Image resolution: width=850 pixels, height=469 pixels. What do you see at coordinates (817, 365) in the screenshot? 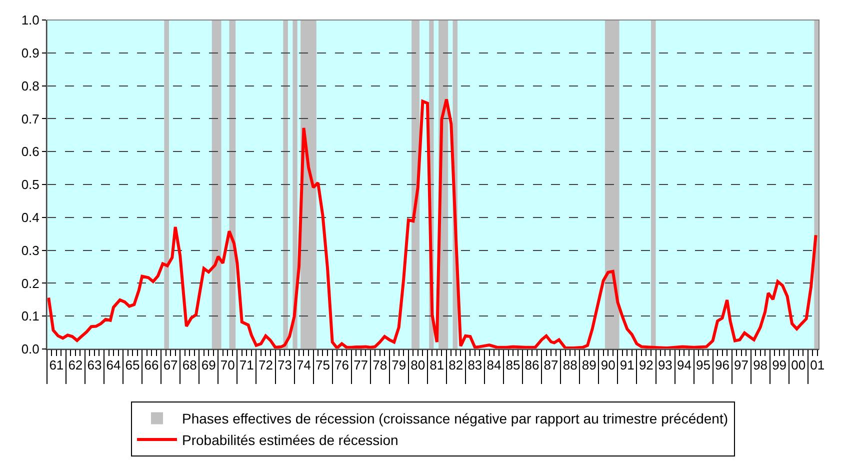
I see `x-tick-label: 01` at bounding box center [817, 365].